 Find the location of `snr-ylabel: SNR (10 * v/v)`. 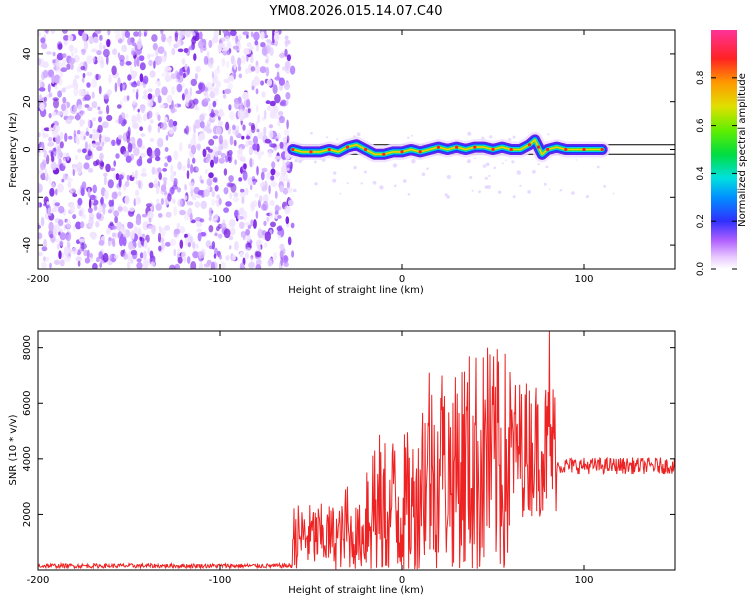

snr-ylabel: SNR (10 * v/v) is located at coordinates (13, 449).